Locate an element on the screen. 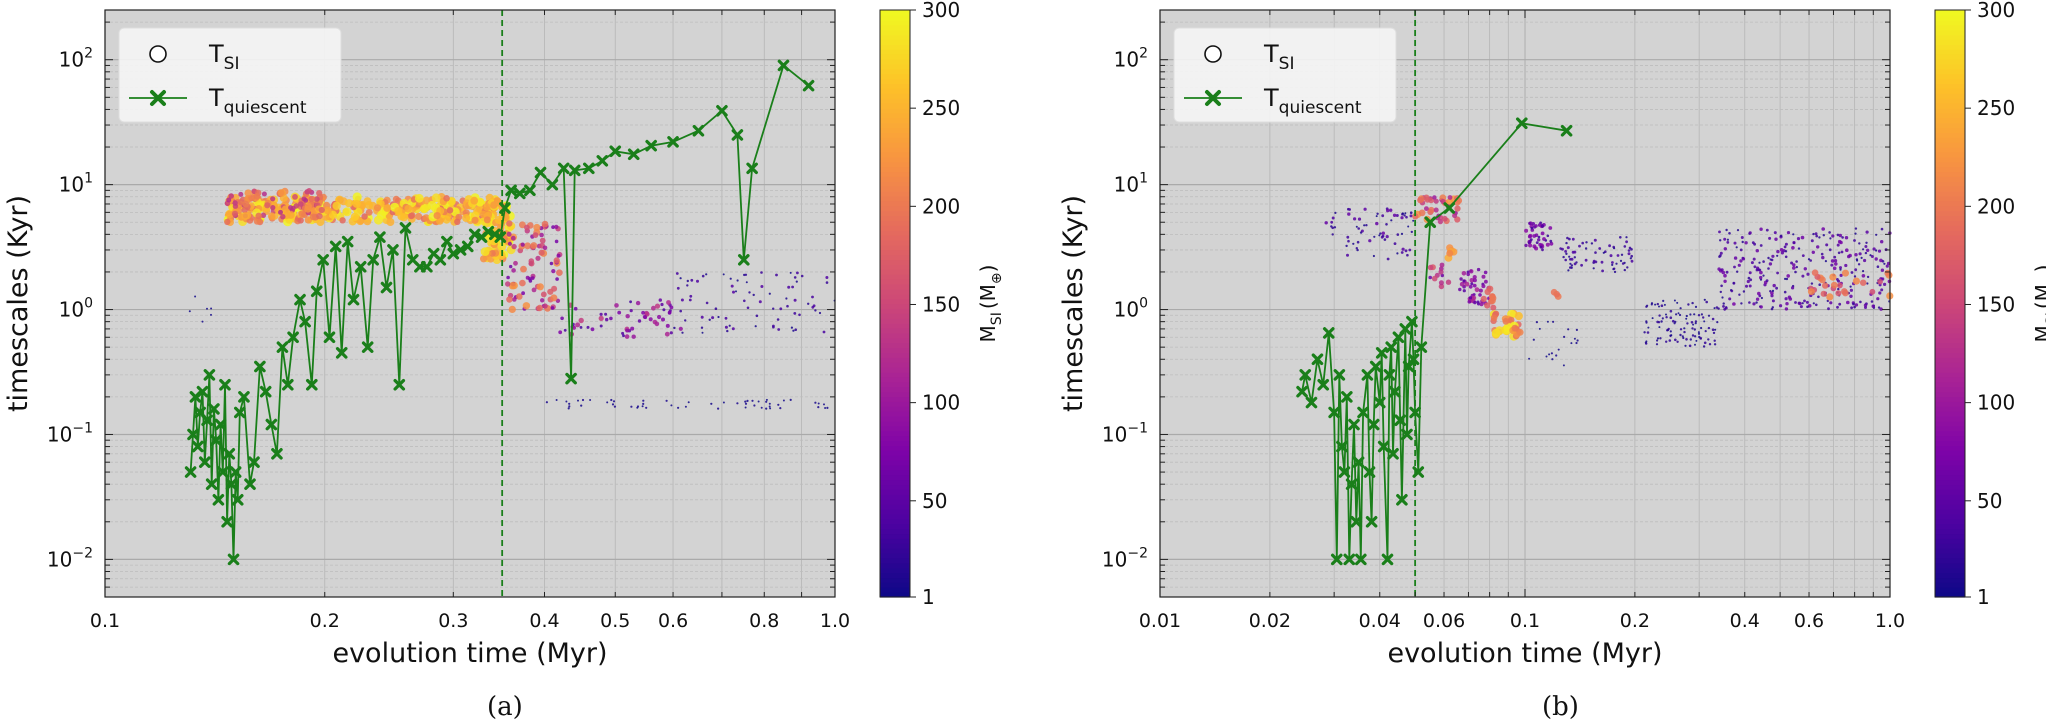  legend-marker-circle is located at coordinates (158, 54).